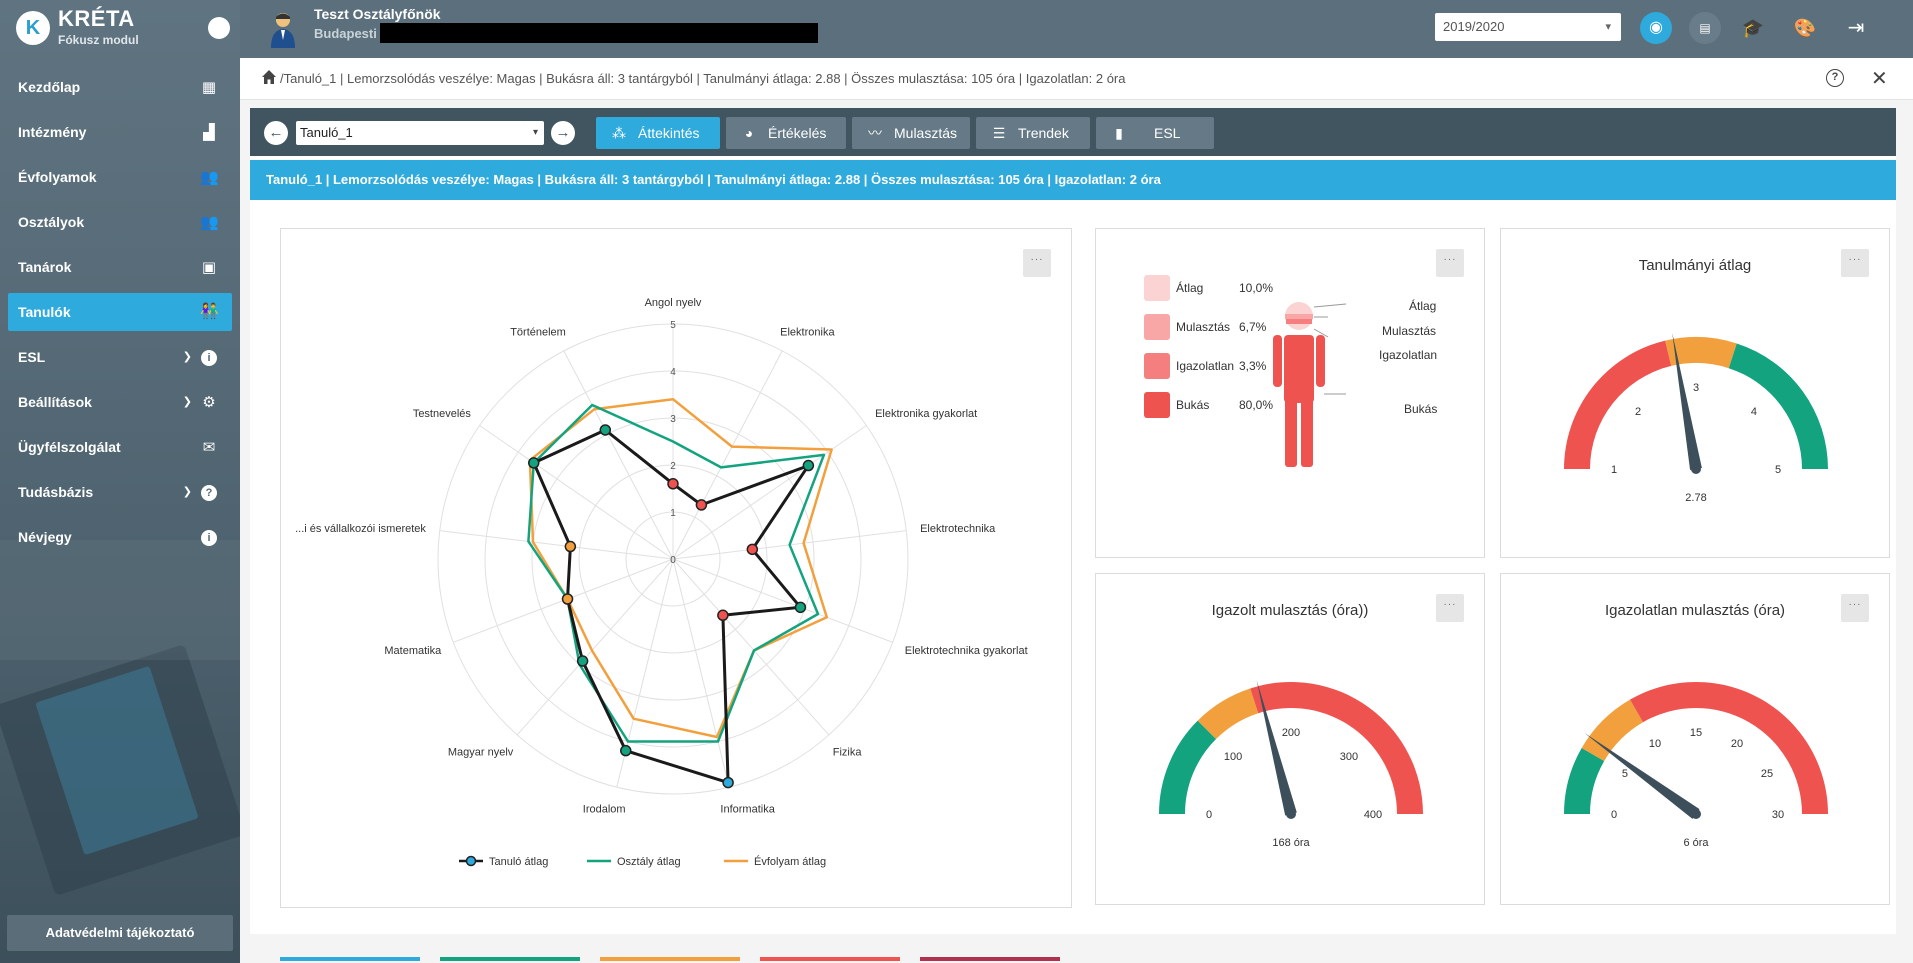  I want to click on mail-icon: ✉, so click(209, 447).